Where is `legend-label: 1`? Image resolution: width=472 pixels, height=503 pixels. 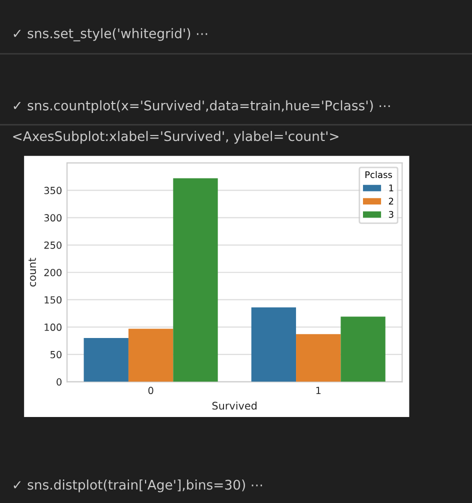
legend-label: 1 is located at coordinates (391, 188).